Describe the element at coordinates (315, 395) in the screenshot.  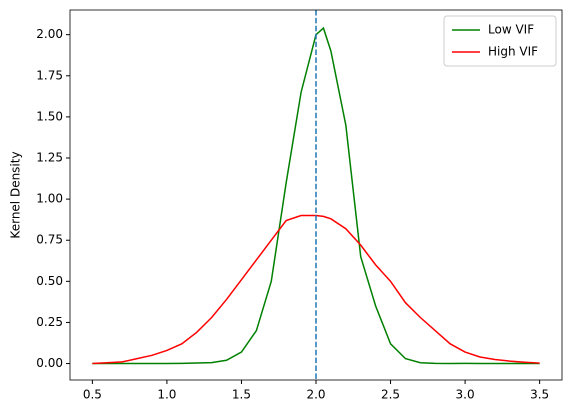
I see `x-tick-label: 2.0` at that location.